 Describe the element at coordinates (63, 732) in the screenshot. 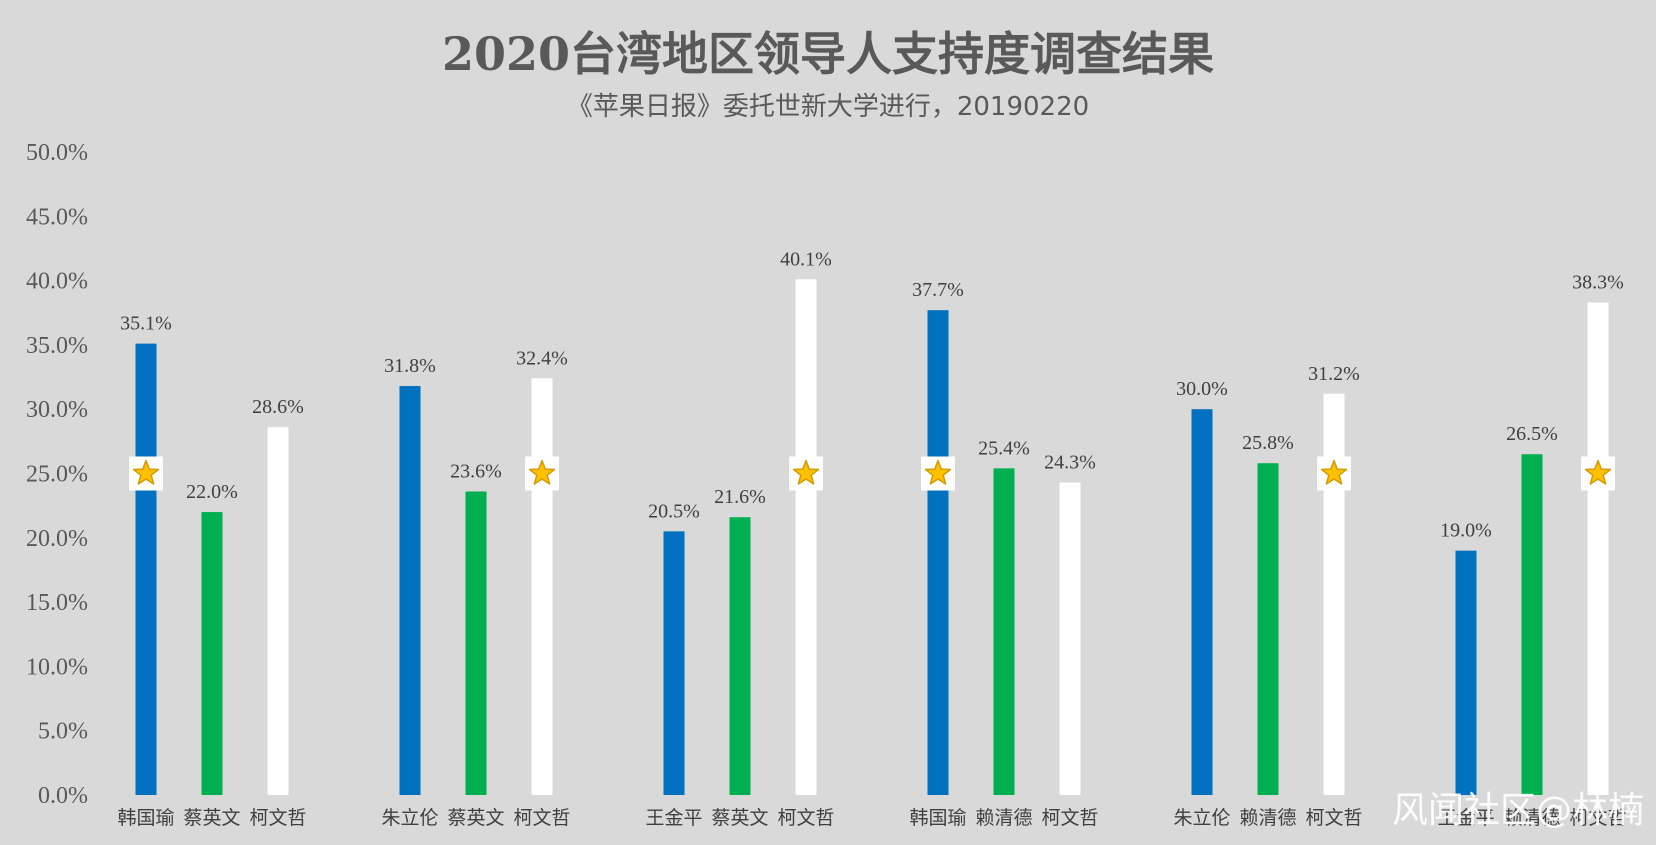

I see `y-tick-label: 5.0%` at that location.